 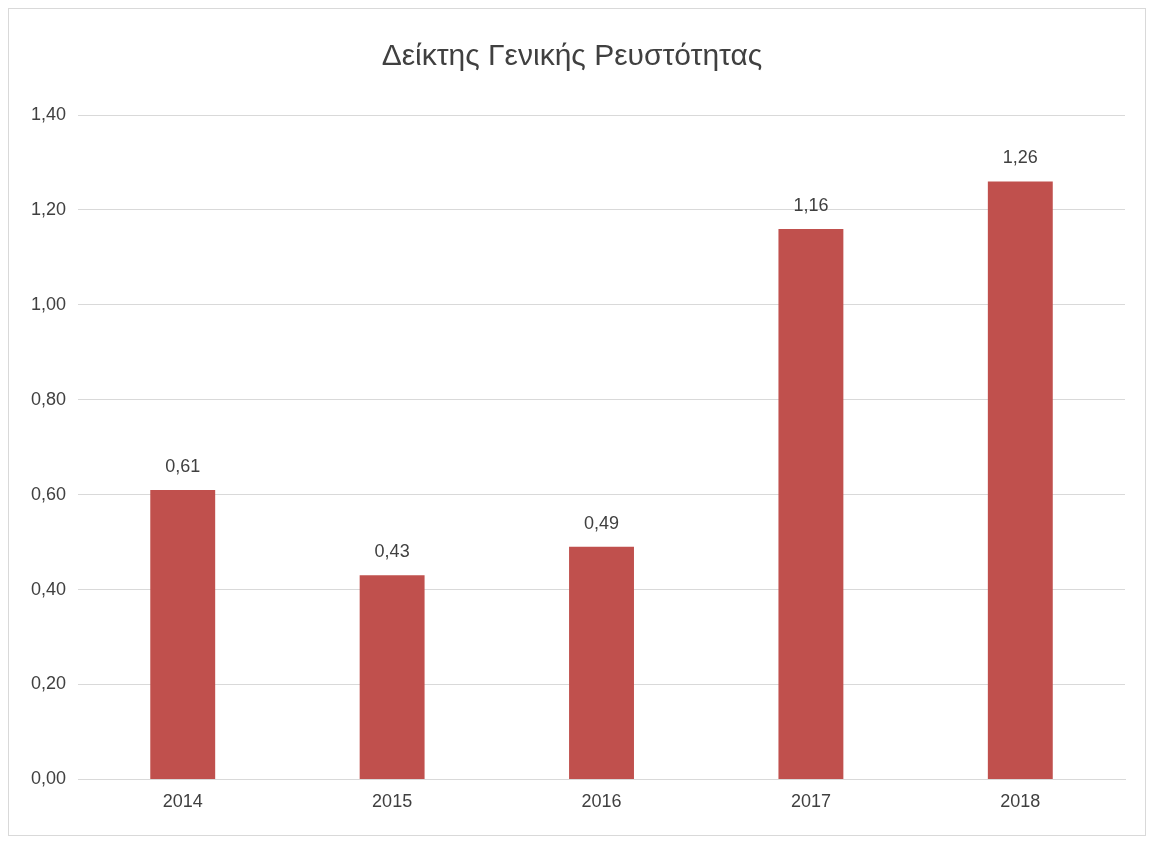 What do you see at coordinates (48, 303) in the screenshot?
I see `y-tick-label: 1,00` at bounding box center [48, 303].